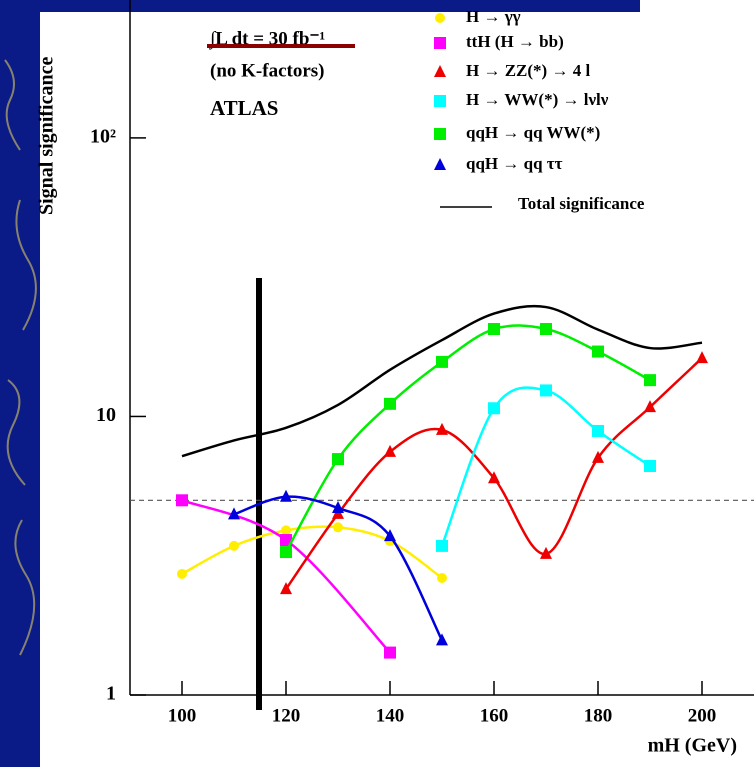  I want to click on legend-label: H → ZZ(*) → 4 l, so click(528, 70).